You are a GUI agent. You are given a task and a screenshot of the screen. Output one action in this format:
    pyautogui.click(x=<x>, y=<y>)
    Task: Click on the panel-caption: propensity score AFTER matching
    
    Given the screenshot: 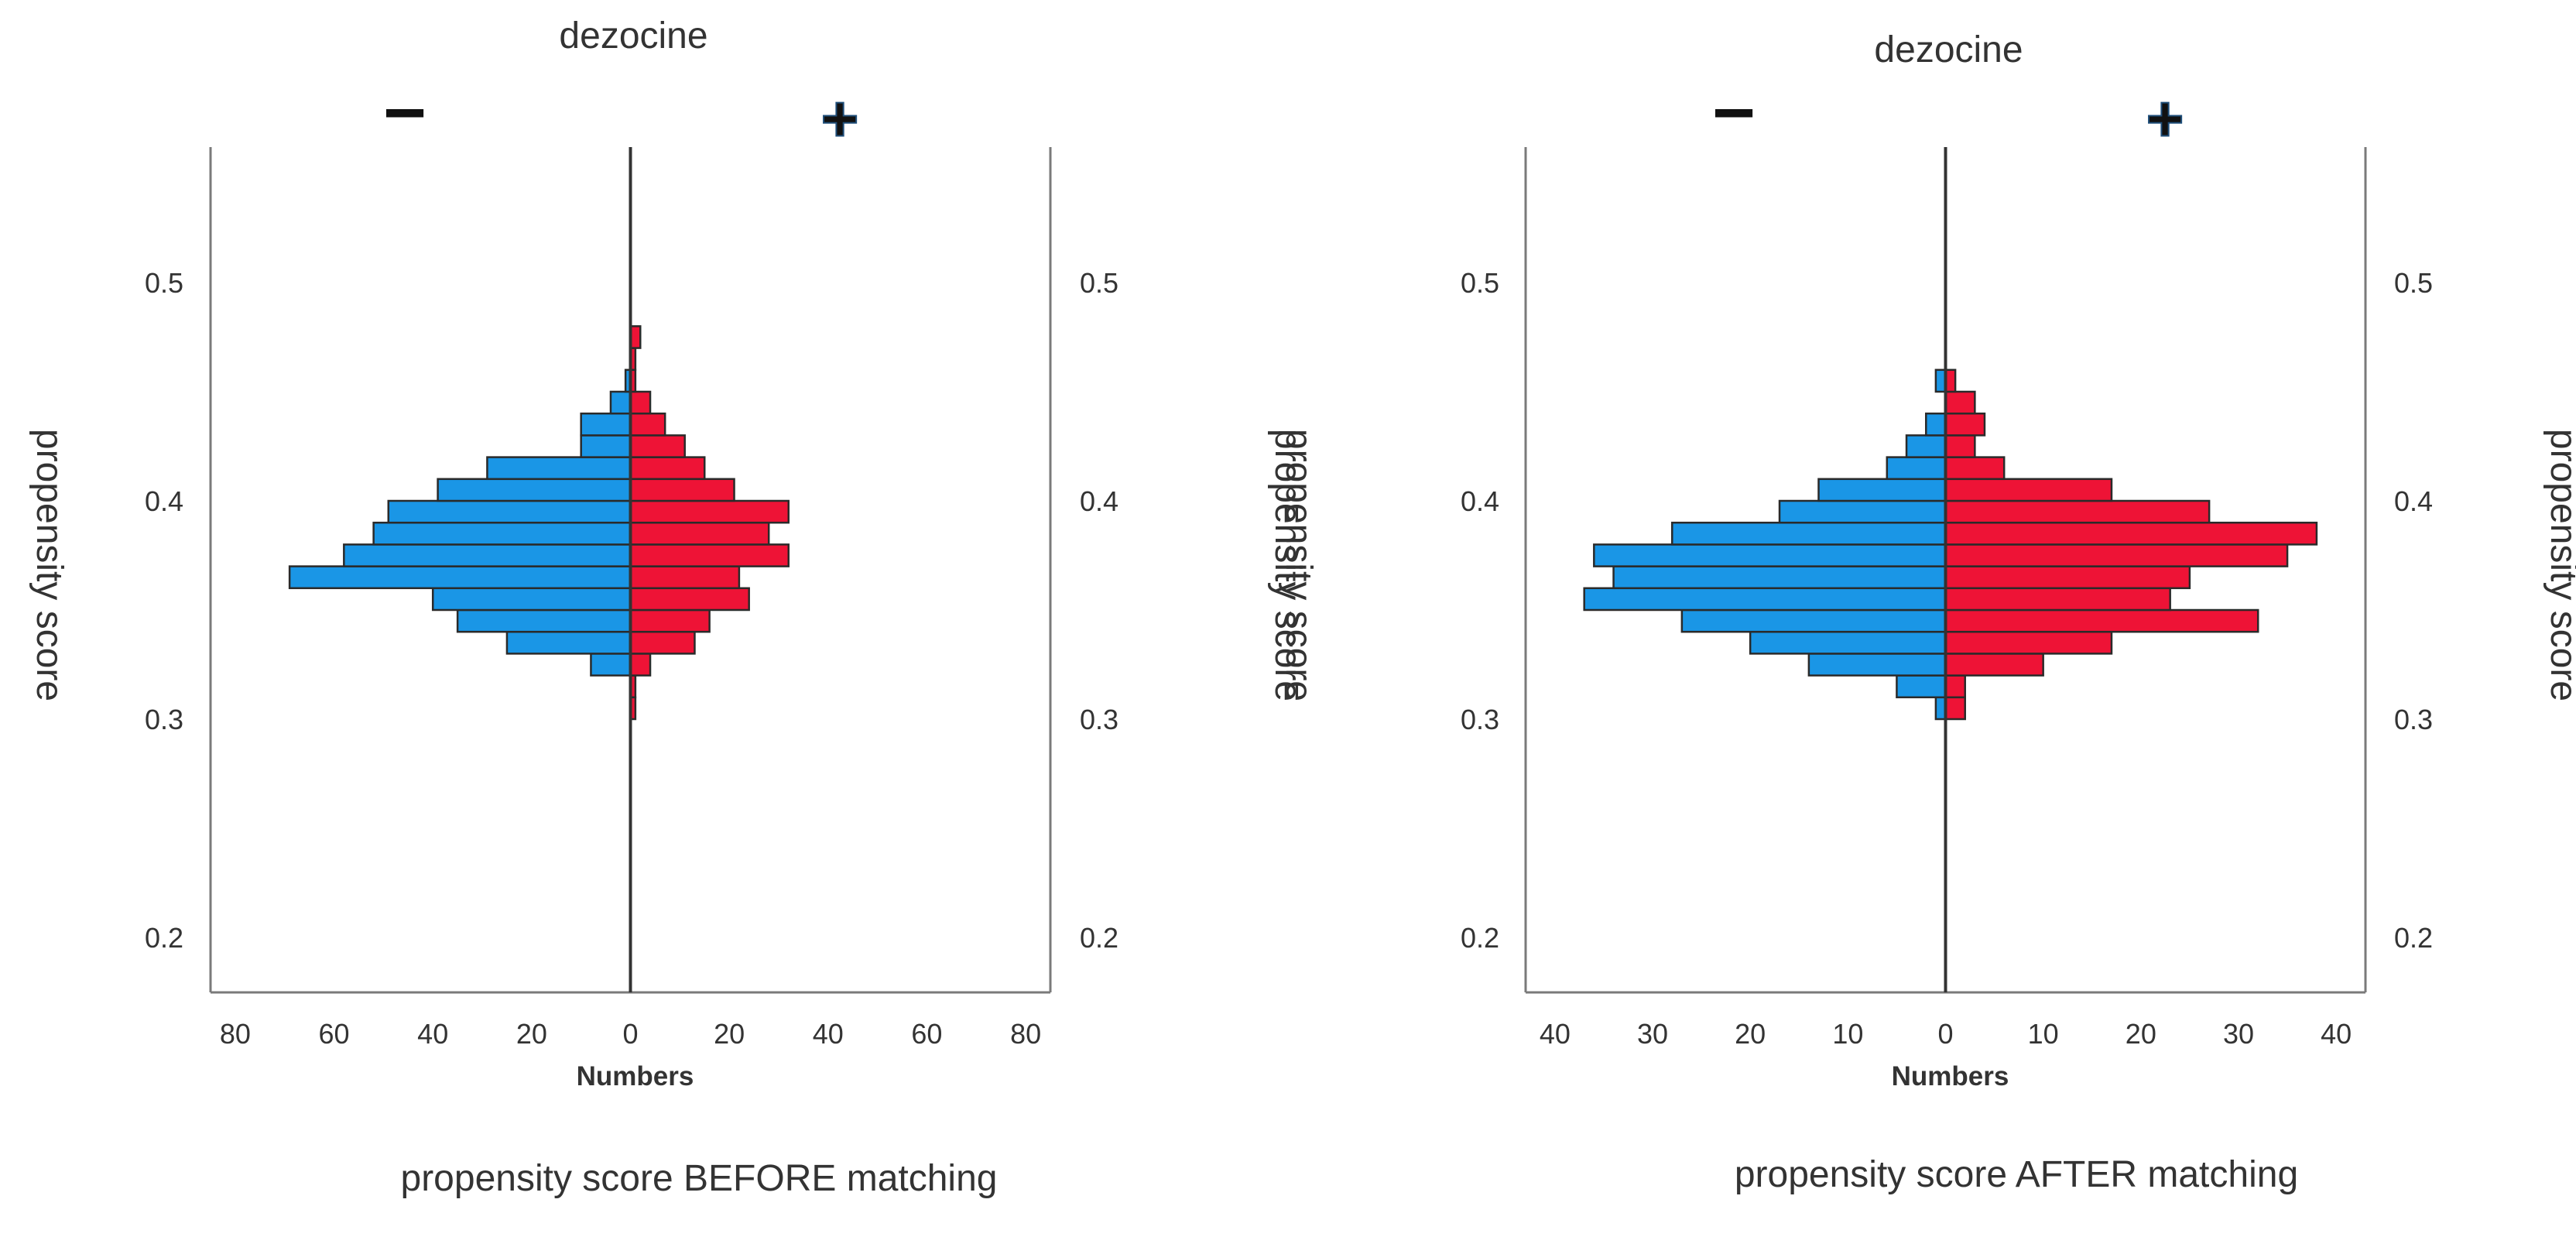 What is the action you would take?
    pyautogui.click(x=2016, y=1174)
    